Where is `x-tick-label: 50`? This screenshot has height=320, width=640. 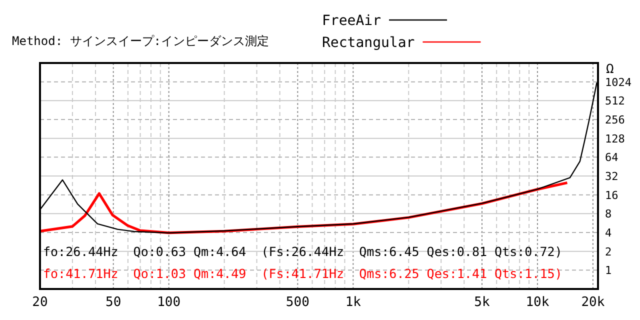
x-tick-label: 50 is located at coordinates (114, 302).